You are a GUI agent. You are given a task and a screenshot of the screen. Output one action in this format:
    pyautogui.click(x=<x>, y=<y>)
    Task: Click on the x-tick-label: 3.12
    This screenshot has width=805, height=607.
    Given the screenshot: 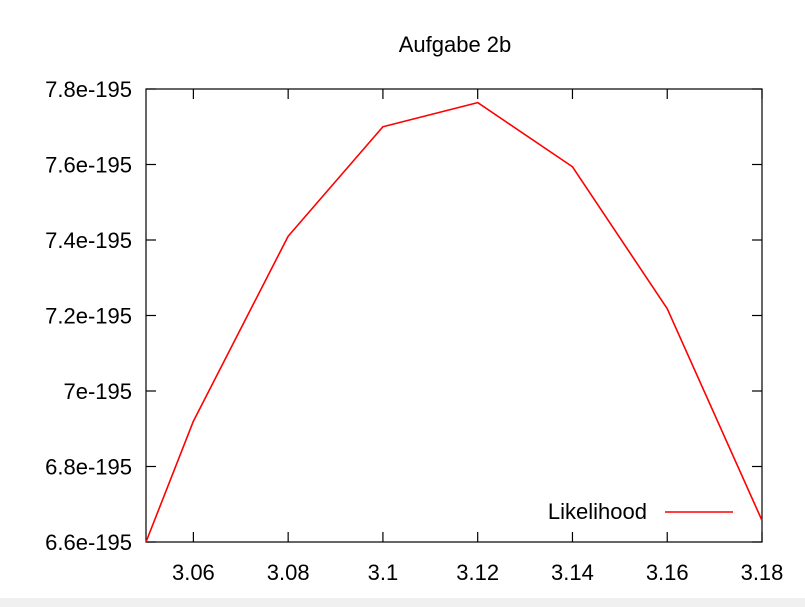 What is the action you would take?
    pyautogui.click(x=477, y=572)
    